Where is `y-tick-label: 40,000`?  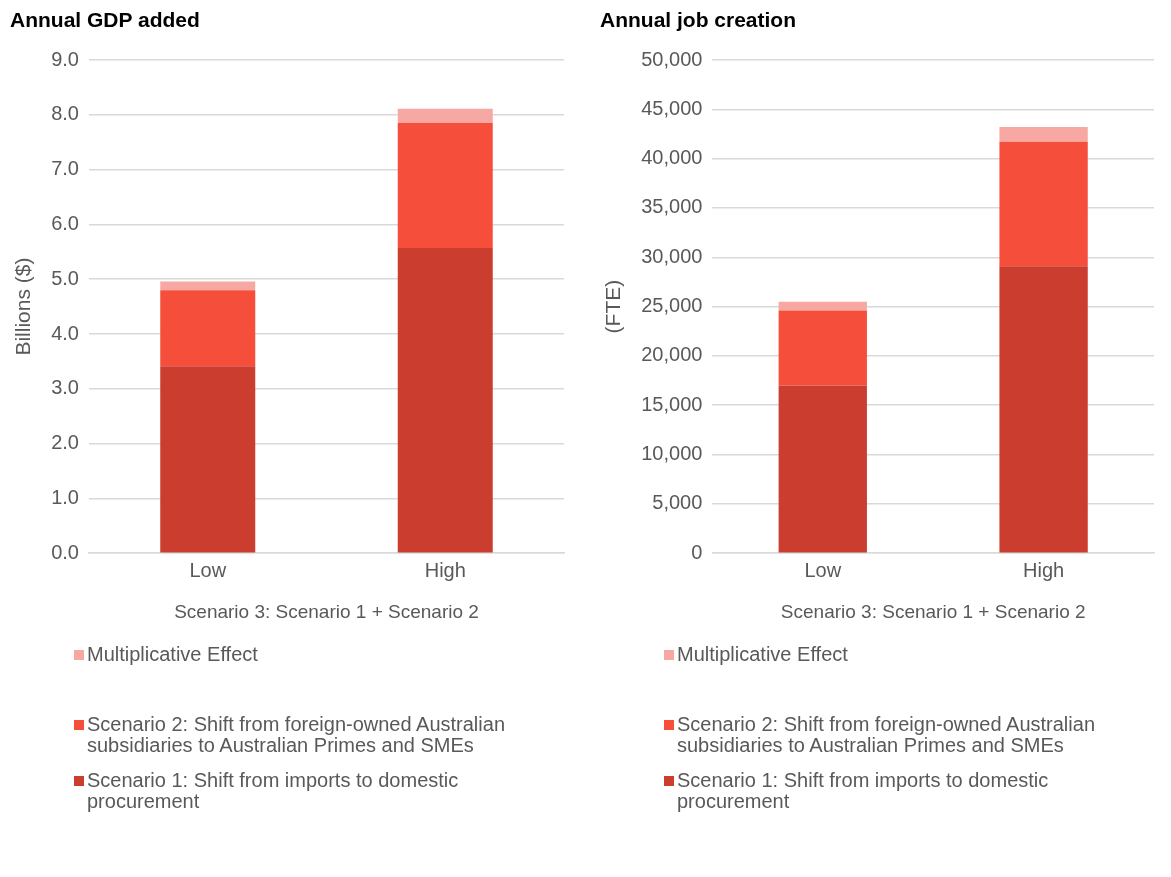 y-tick-label: 40,000 is located at coordinates (672, 157).